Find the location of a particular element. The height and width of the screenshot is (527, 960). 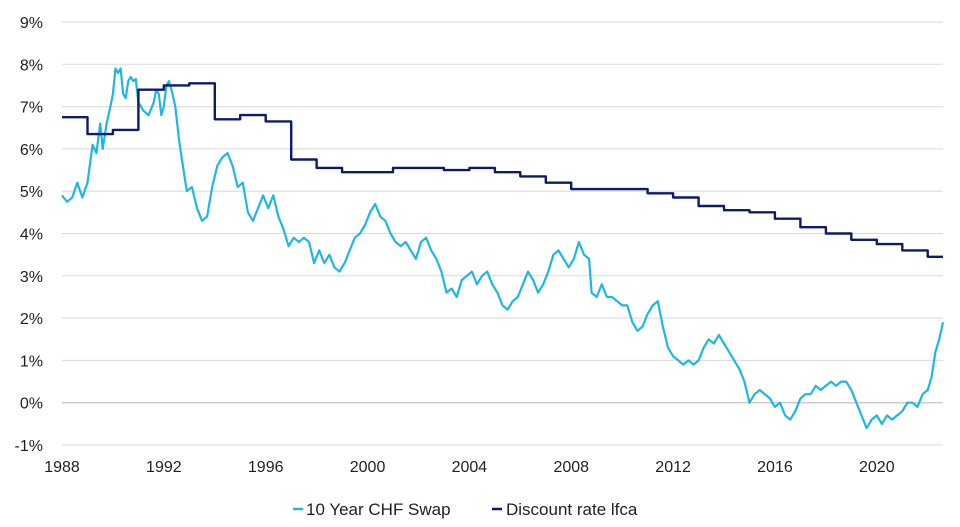

legend: 10 Year CHF Swap Discount rate lfca is located at coordinates (465, 509).